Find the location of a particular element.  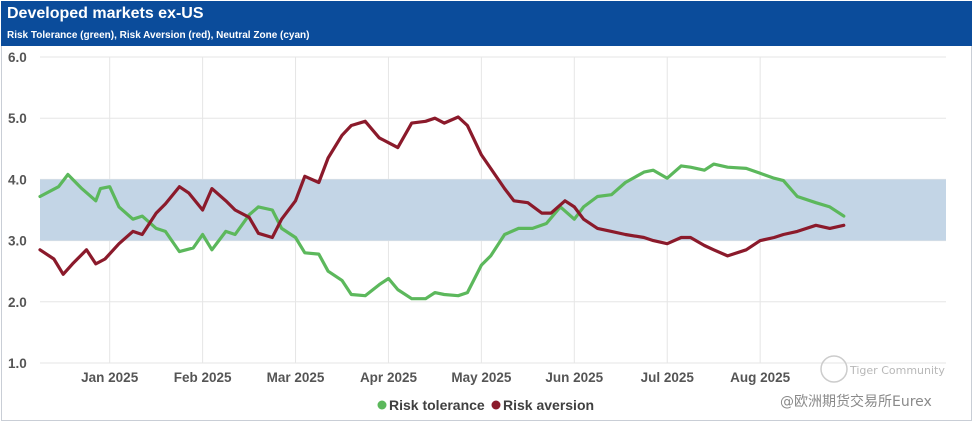

x-tick-label: Jan 2025 is located at coordinates (110, 377).